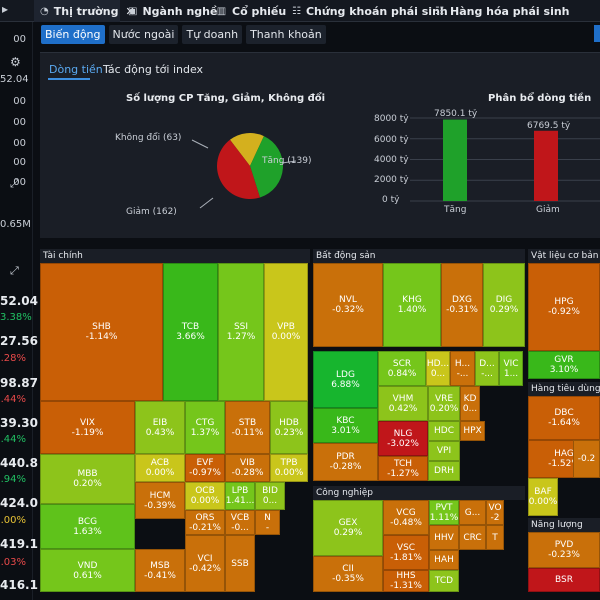 This screenshot has width=600, height=600. I want to click on treemap-tile-vo: VO -2, so click(495, 512).